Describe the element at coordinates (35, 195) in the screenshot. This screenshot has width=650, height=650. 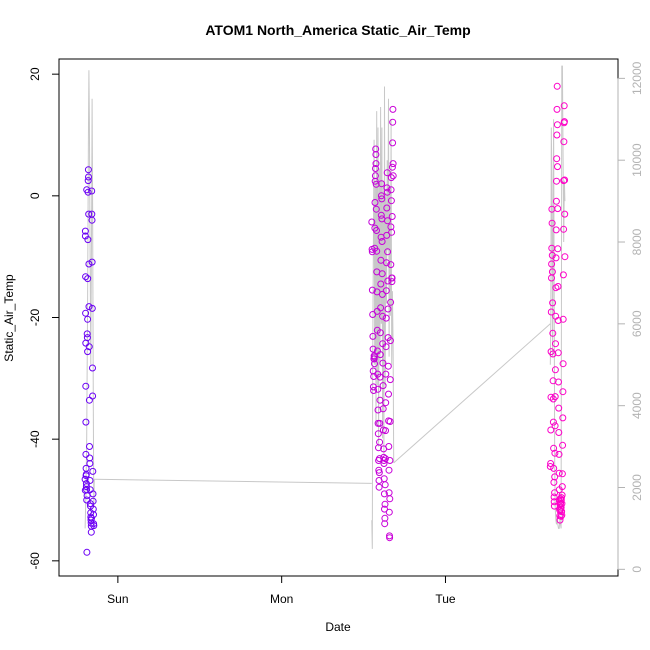
I see `y-tick-label: 0` at that location.